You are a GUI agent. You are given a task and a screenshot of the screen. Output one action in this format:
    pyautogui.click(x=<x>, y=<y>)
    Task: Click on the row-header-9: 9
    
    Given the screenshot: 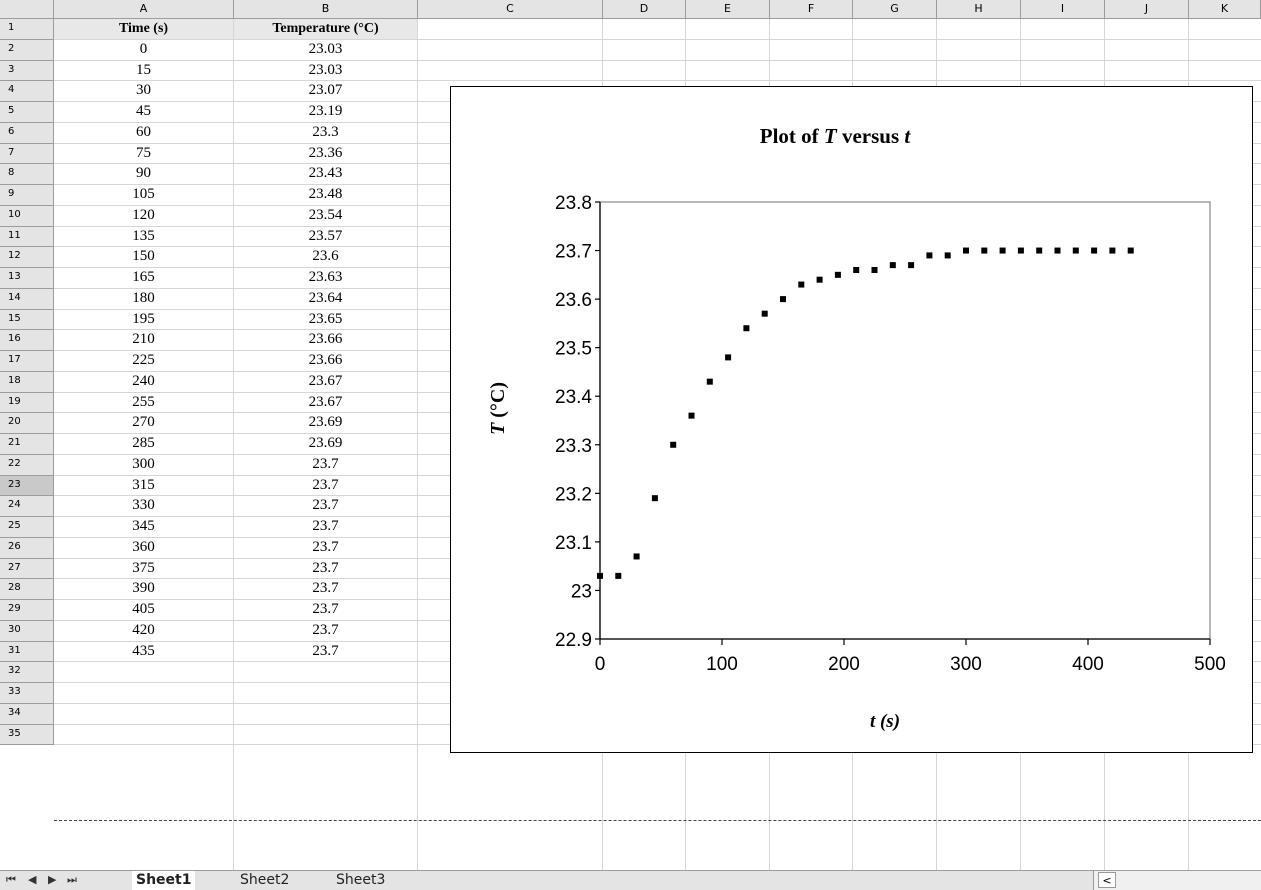 What is the action you would take?
    pyautogui.click(x=27, y=195)
    